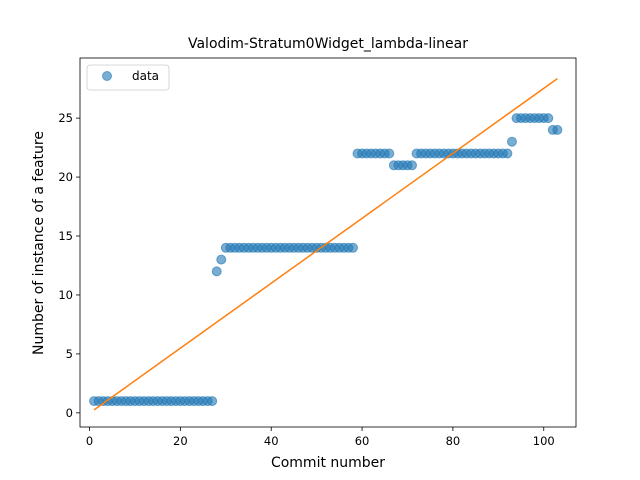 The height and width of the screenshot is (480, 640). What do you see at coordinates (89, 441) in the screenshot?
I see `x-tick-label: 0` at bounding box center [89, 441].